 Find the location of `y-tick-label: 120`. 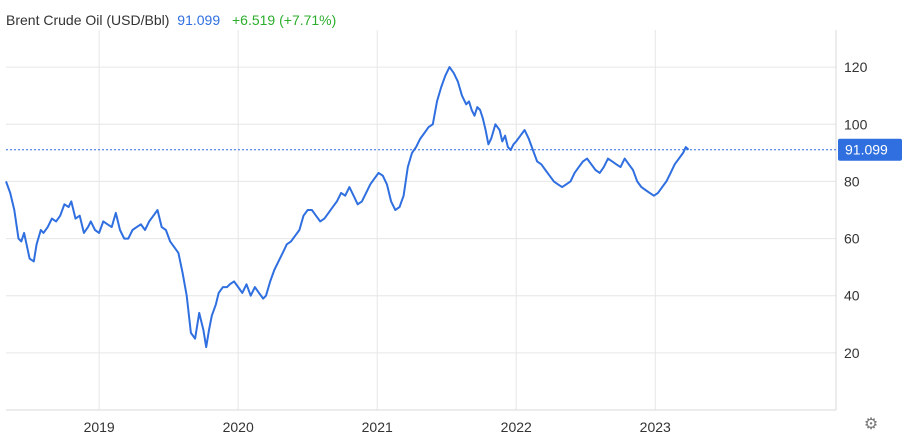

y-tick-label: 120 is located at coordinates (856, 67).